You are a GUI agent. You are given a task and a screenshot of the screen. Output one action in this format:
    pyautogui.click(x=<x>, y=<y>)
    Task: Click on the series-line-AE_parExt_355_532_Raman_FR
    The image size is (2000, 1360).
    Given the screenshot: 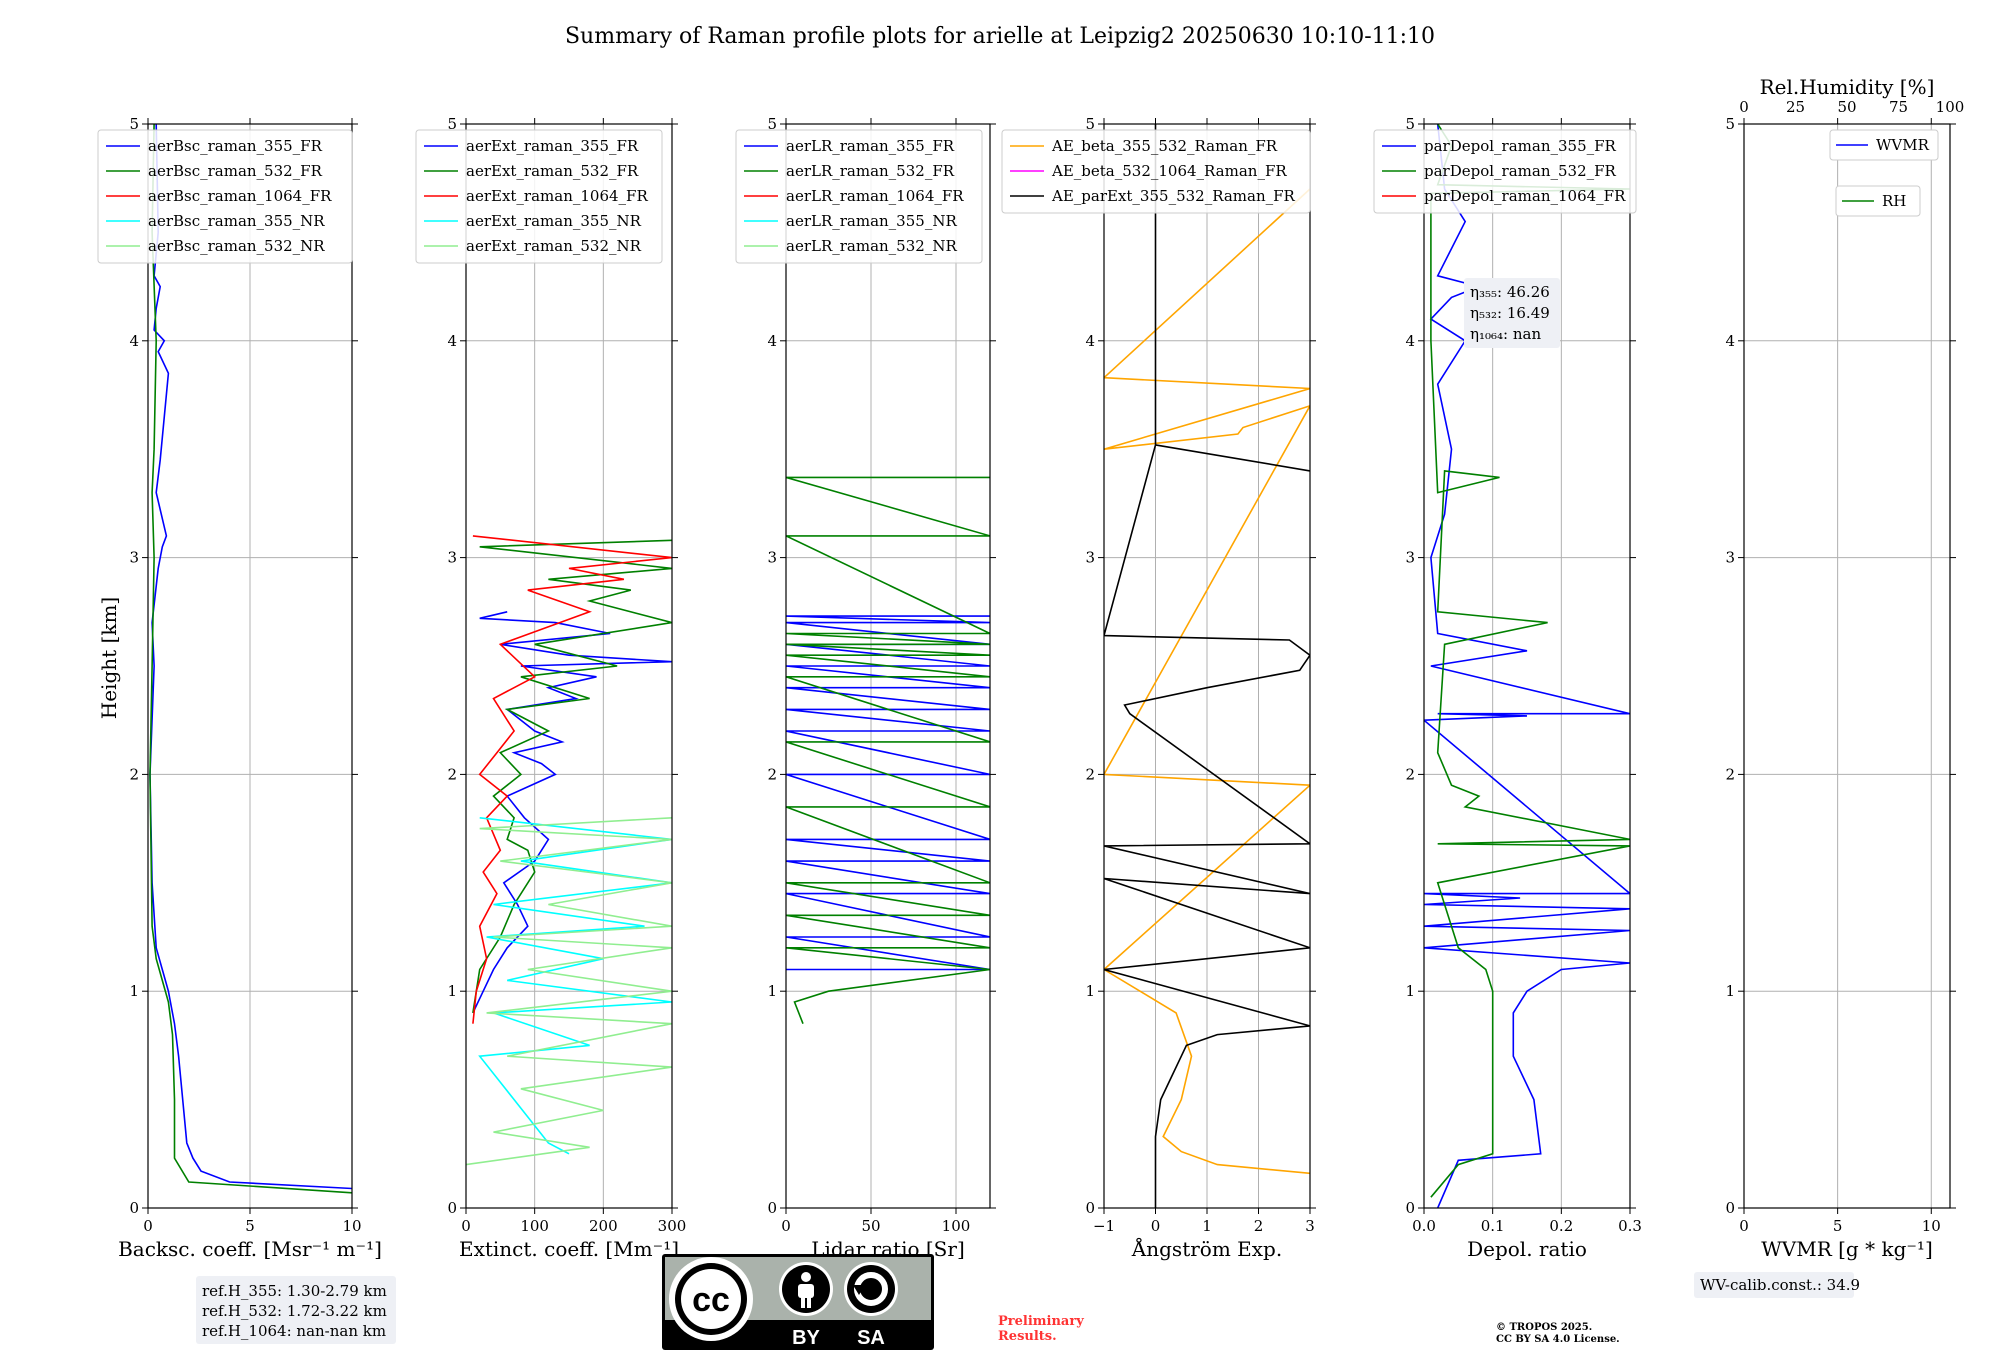 What is the action you would take?
    pyautogui.click(x=1207, y=666)
    